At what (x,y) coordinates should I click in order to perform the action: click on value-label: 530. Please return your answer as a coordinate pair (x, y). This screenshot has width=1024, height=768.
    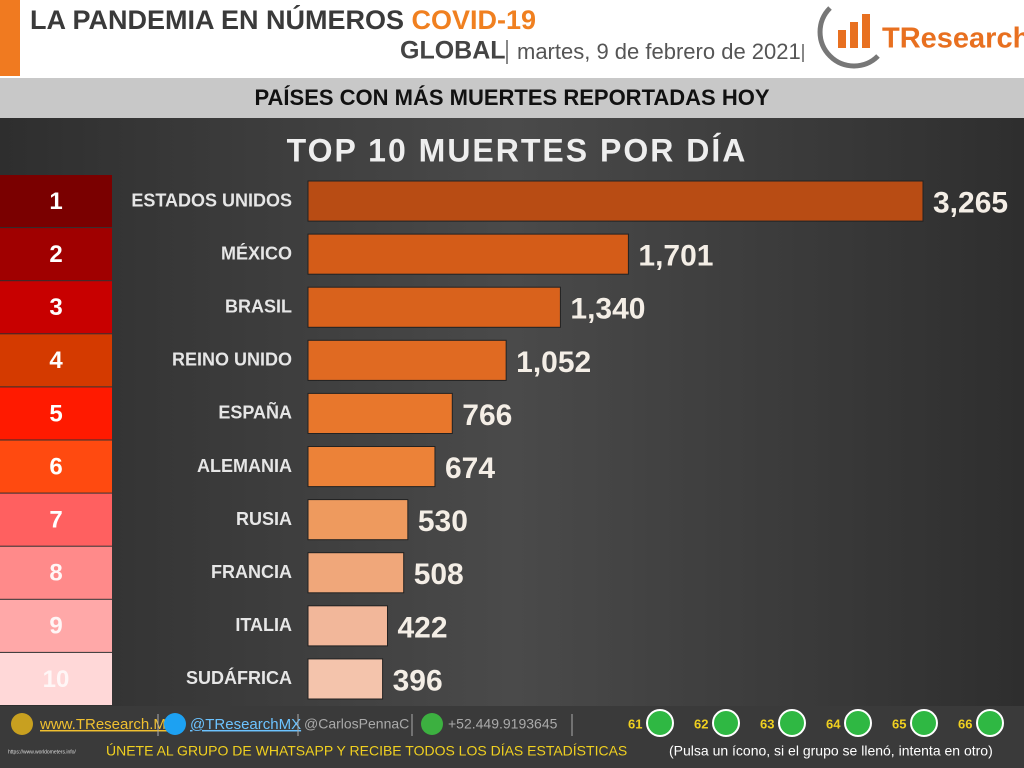
    Looking at the image, I should click on (443, 521).